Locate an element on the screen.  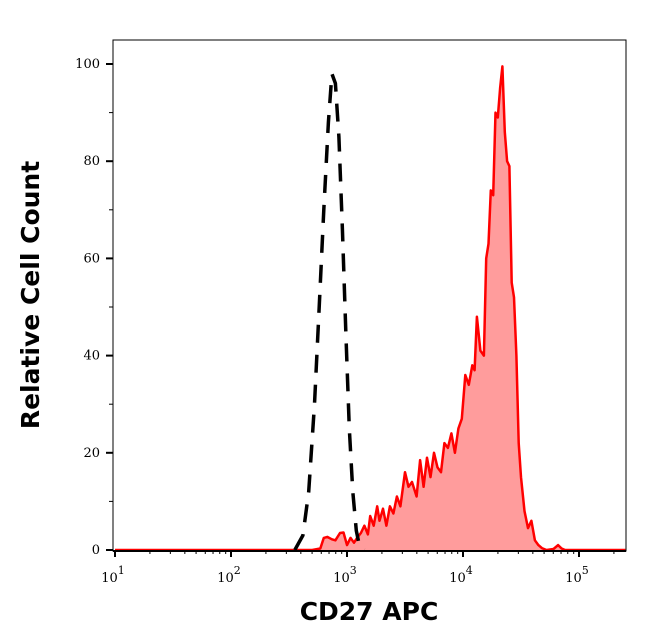
y-tick-label: 60 is located at coordinates (91, 258).